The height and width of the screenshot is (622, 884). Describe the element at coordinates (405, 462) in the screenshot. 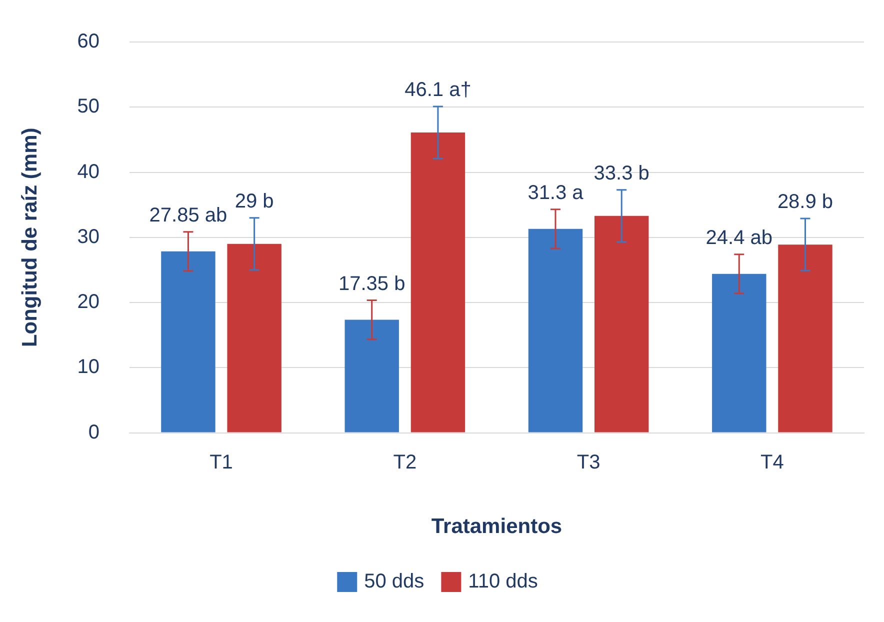

I see `x-tick-label: T2` at that location.